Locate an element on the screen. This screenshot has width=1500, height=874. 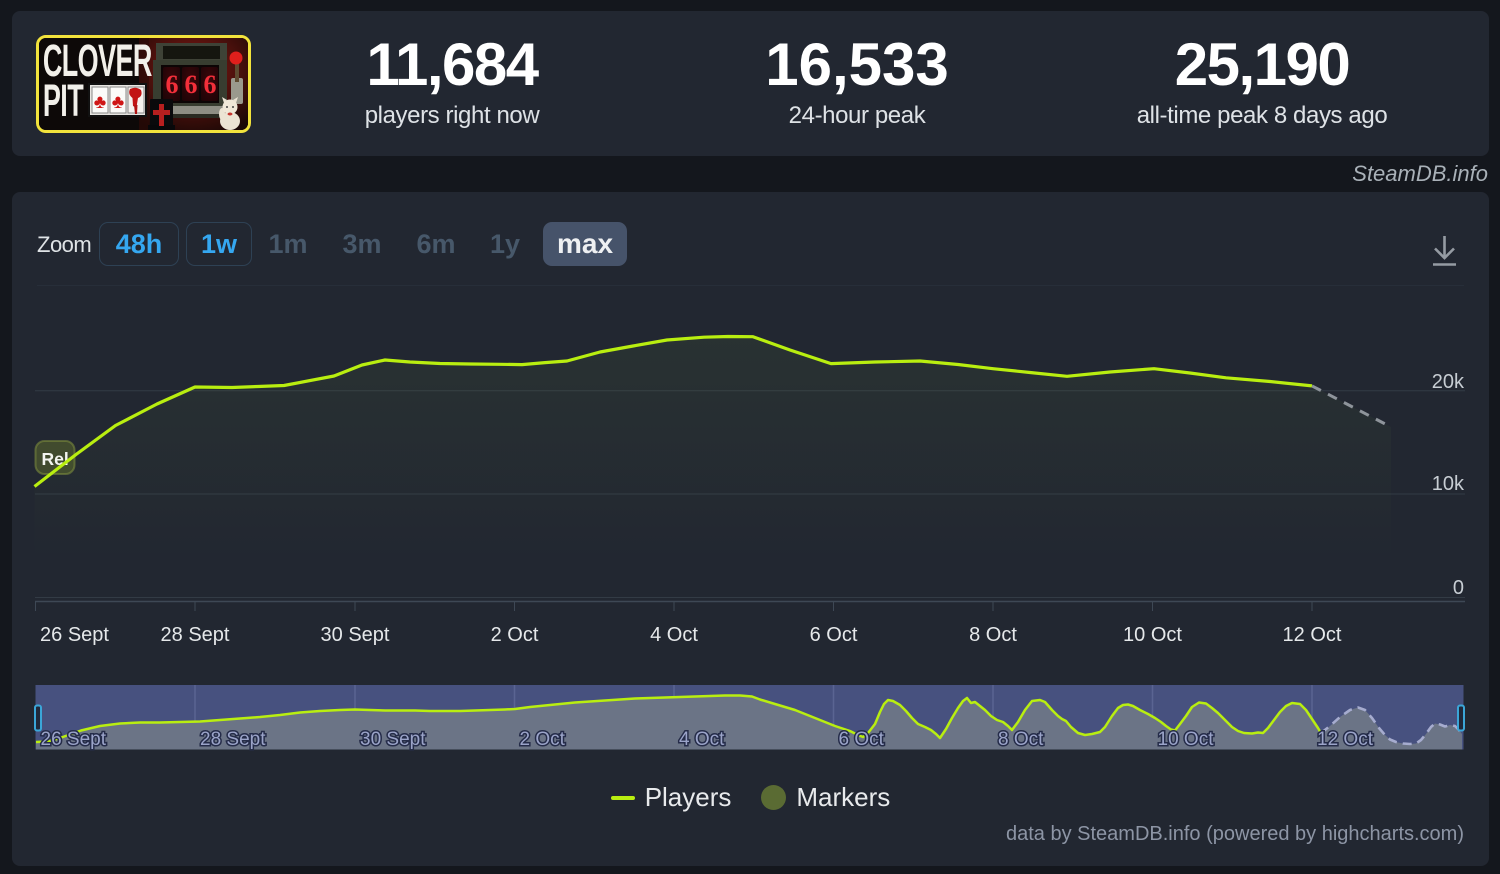
svg-text: PIT is located at coordinates (63, 100).